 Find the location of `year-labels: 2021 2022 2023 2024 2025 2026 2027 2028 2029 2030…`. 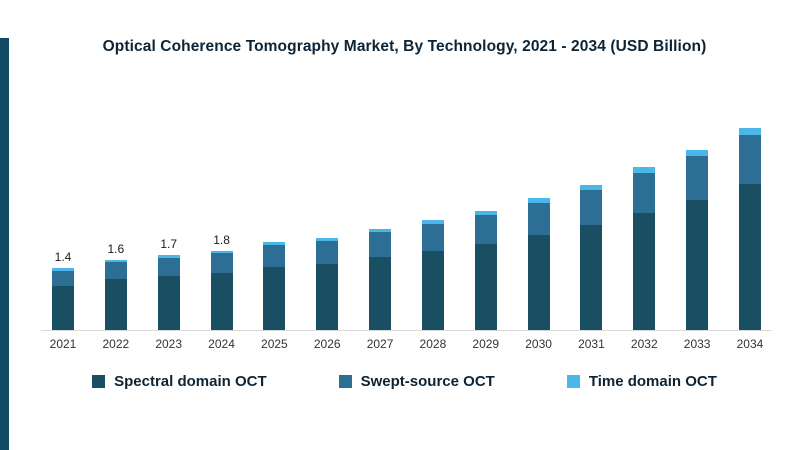

year-labels: 2021 2022 2023 2024 2025 2026 2027 2028 2029 2030… is located at coordinates (406, 341).